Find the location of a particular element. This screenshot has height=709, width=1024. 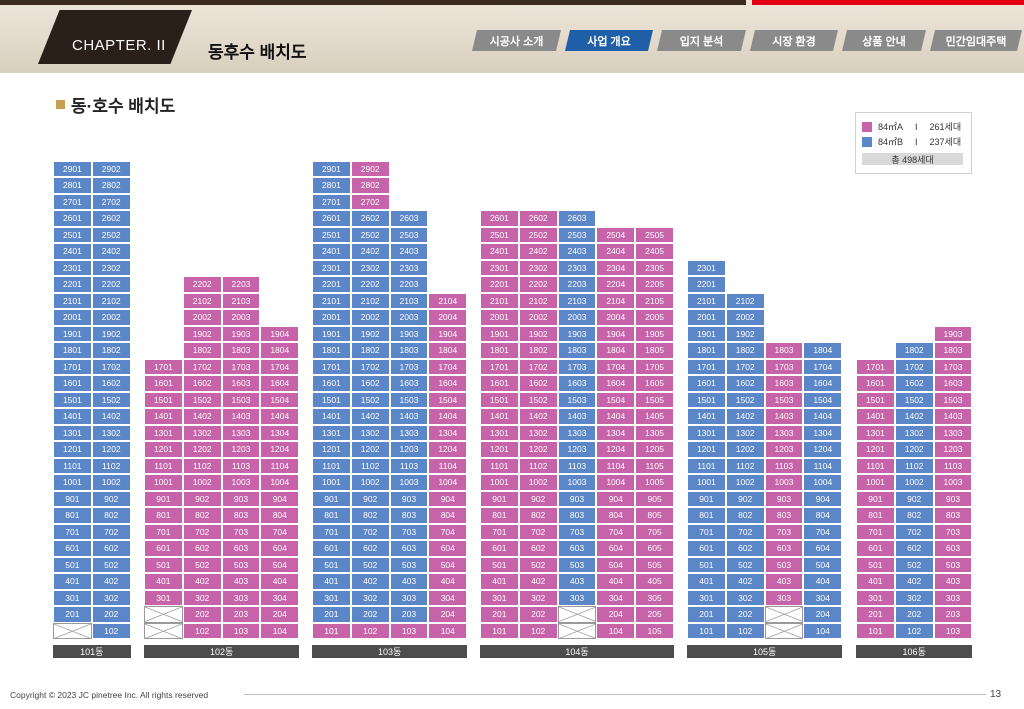

unit-cell: 1104 is located at coordinates (280, 465).